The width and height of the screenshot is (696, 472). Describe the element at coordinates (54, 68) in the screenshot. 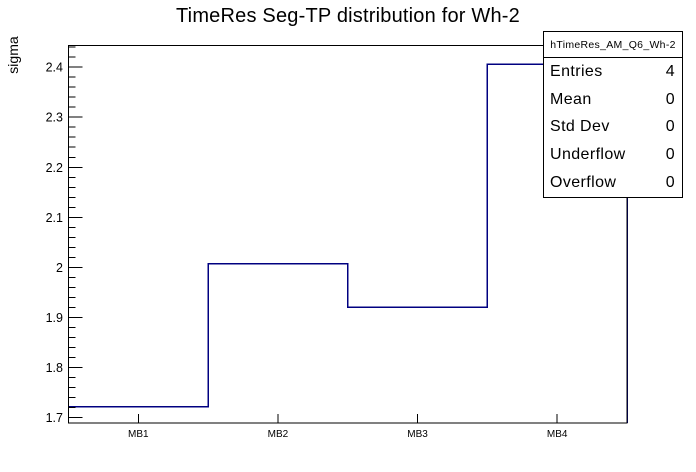

I see `y-tick-label: 2.4` at that location.